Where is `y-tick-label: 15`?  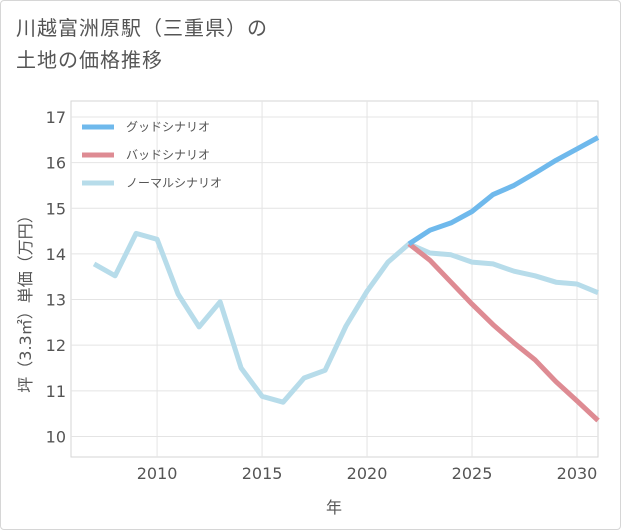 y-tick-label: 15 is located at coordinates (56, 208).